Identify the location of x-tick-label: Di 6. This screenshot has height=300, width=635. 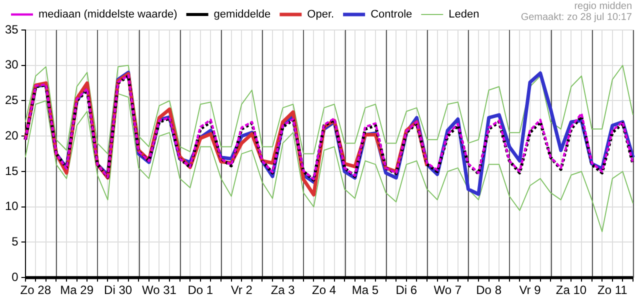
(407, 290).